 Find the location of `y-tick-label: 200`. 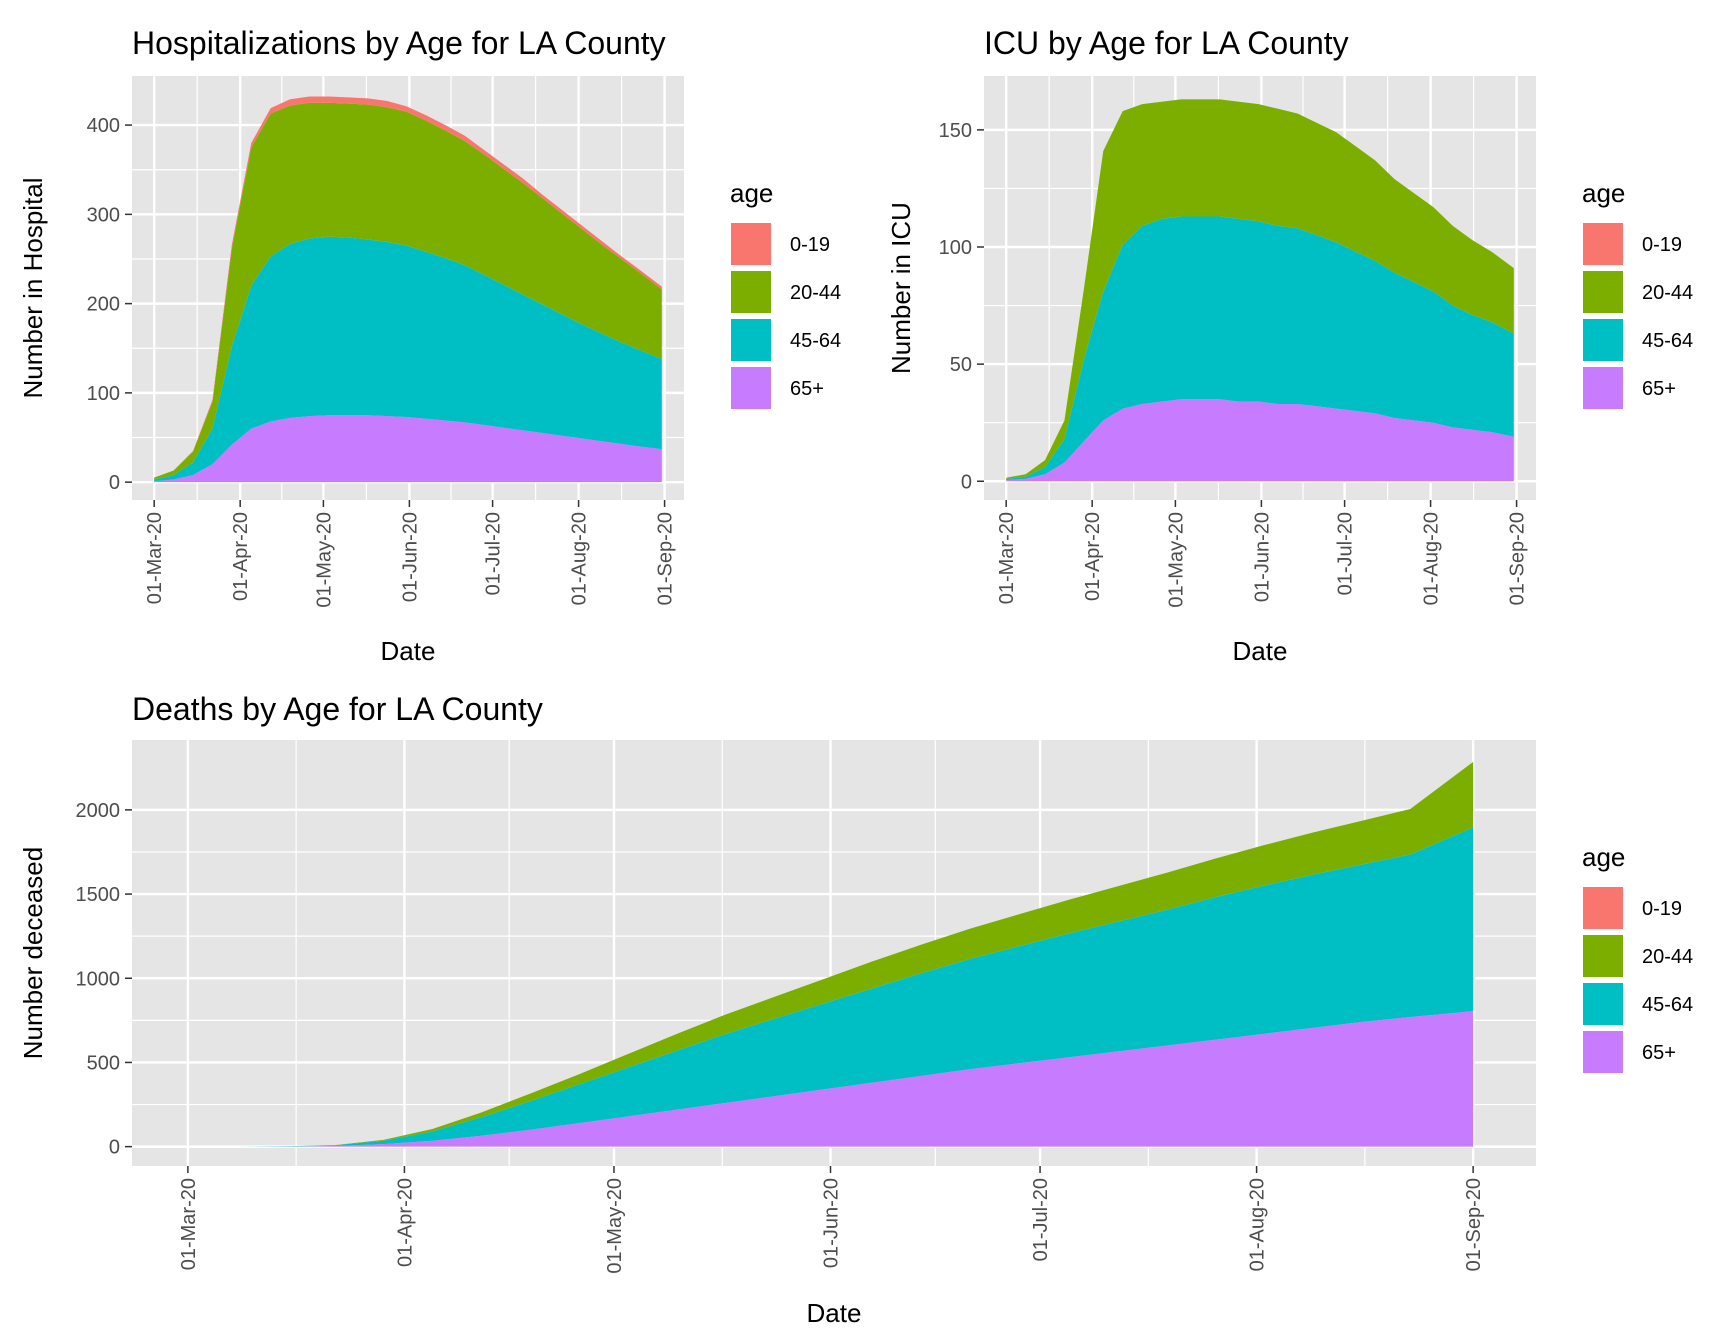

y-tick-label: 200 is located at coordinates (103, 305).